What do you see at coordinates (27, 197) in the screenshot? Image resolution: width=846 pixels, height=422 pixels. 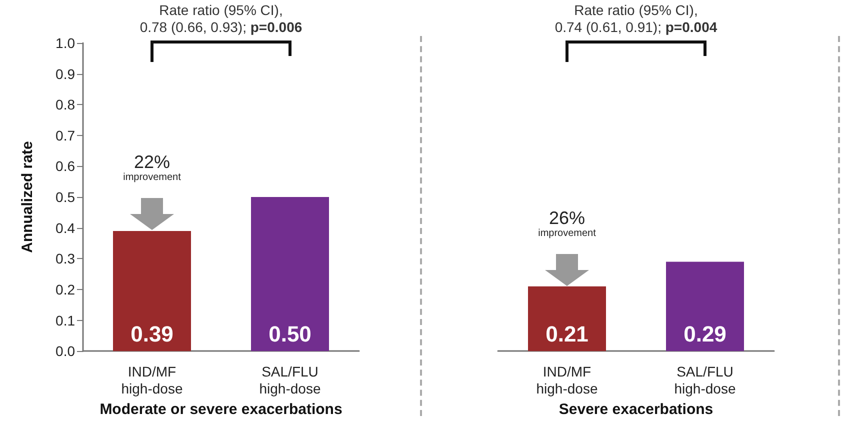 I see `y-axis-title: Annualized rate` at bounding box center [27, 197].